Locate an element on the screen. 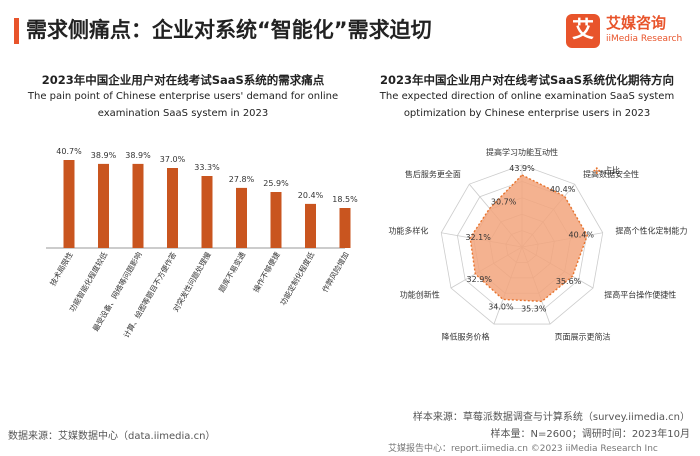 The image size is (700, 456). radar-category-label: 售后服务更全面 is located at coordinates (433, 174).